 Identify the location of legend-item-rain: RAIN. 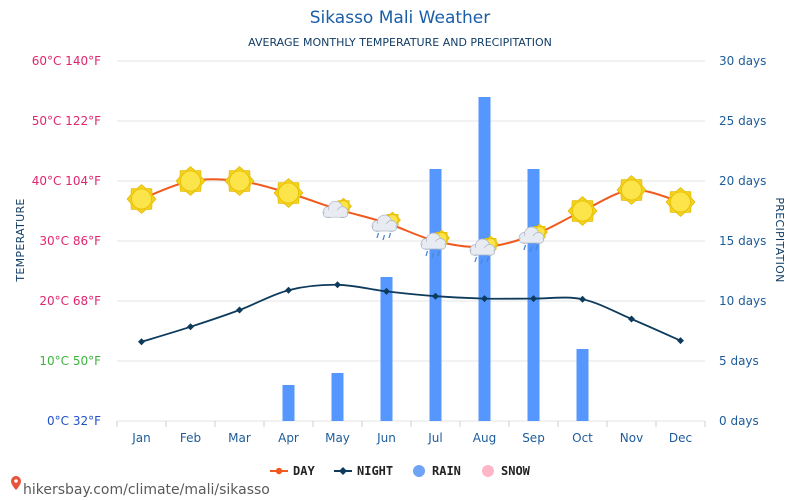
(437, 471).